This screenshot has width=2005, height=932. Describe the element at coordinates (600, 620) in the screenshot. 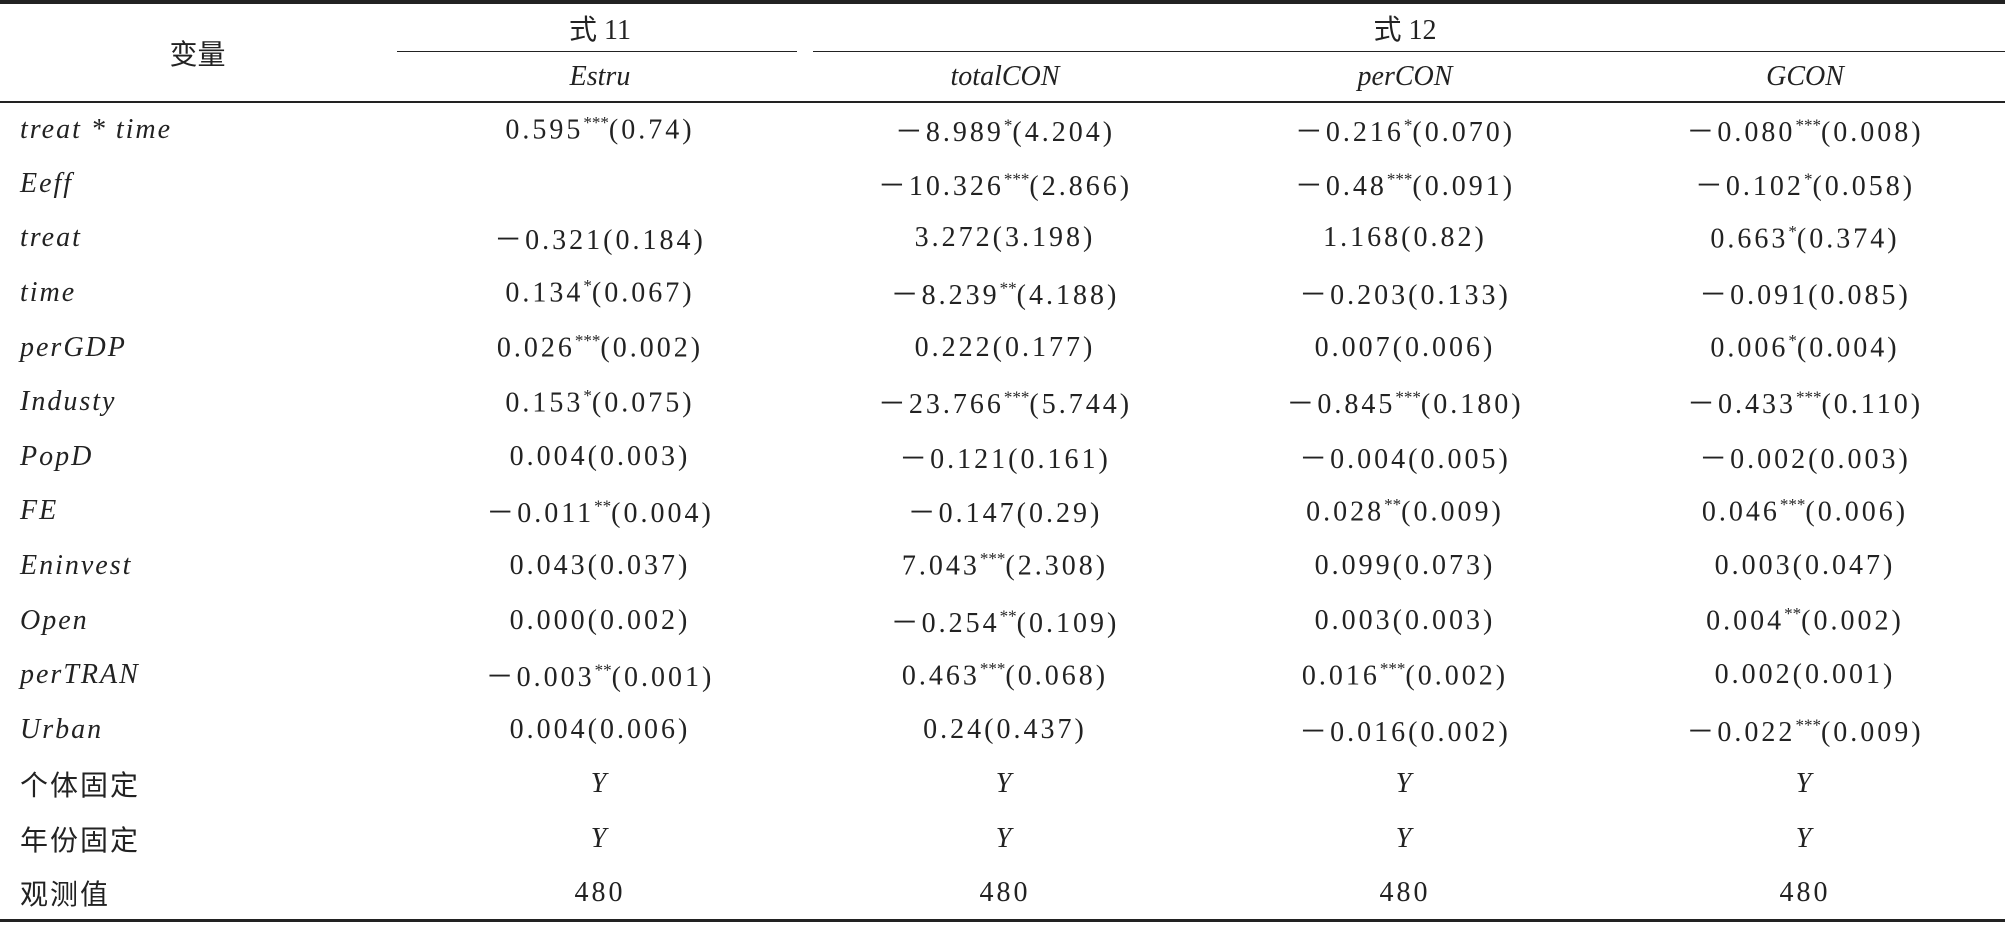

I see `cell: 0.000(0.002)` at that location.